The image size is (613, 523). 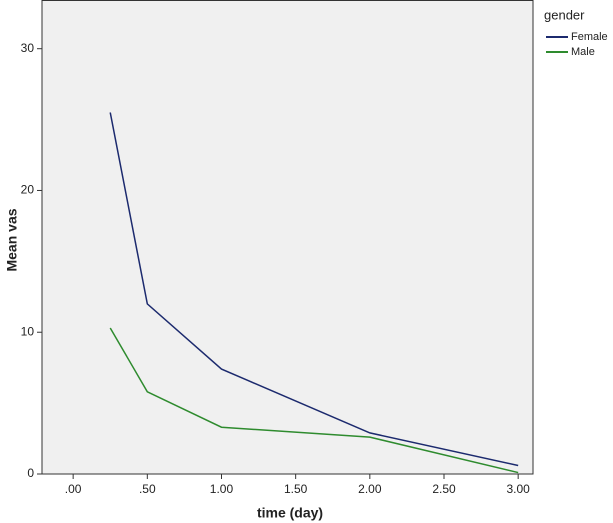 I want to click on x-tick-label: 1.50, so click(x=296, y=489).